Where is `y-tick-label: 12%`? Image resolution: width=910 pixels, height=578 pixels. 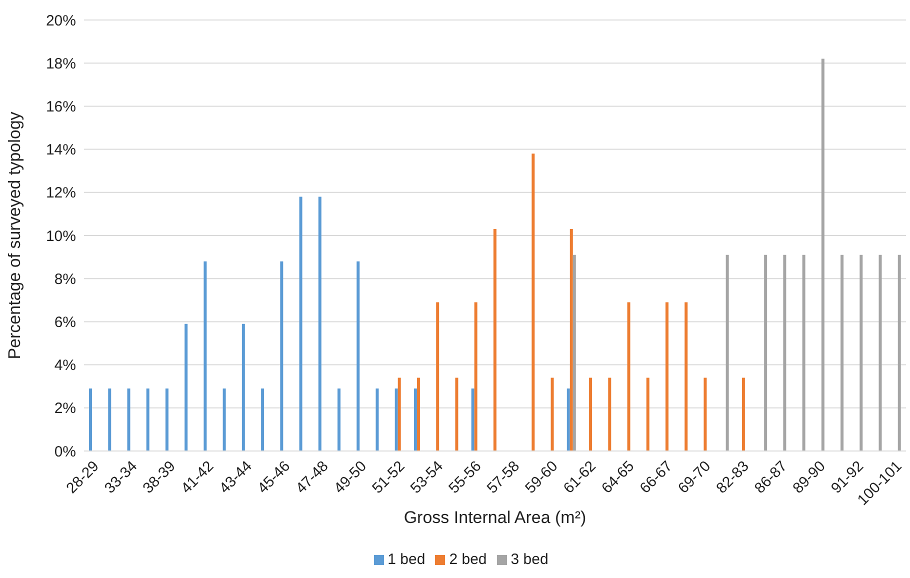
y-tick-label: 12% is located at coordinates (61, 193).